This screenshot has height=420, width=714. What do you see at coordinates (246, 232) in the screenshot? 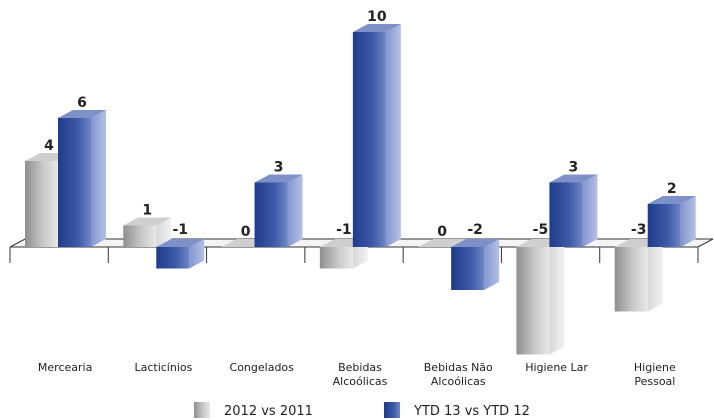
I see `value-label-2012-vs-2011-congelados: 0` at bounding box center [246, 232].